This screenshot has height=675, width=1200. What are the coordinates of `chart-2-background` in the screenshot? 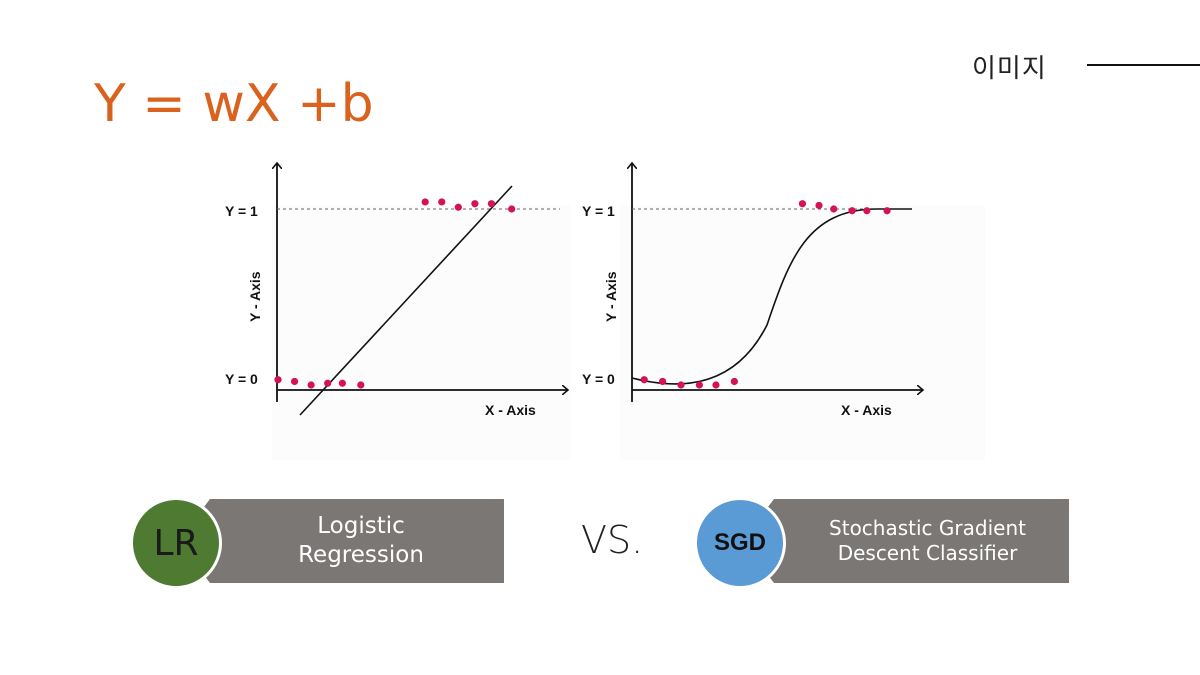 It's located at (802, 332).